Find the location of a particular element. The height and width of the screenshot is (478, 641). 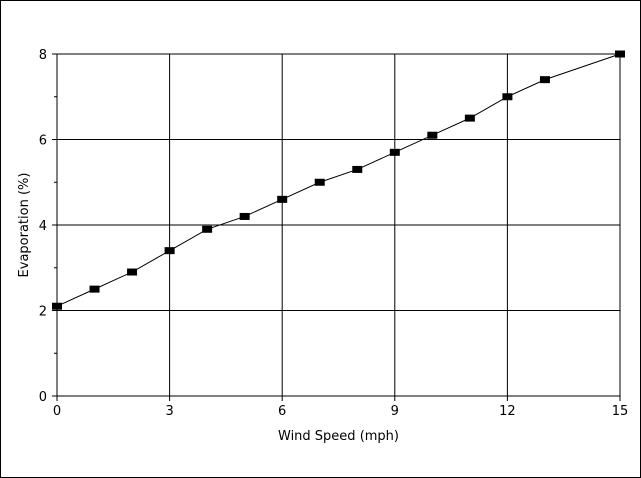

y-tick-label: 4 is located at coordinates (43, 226).